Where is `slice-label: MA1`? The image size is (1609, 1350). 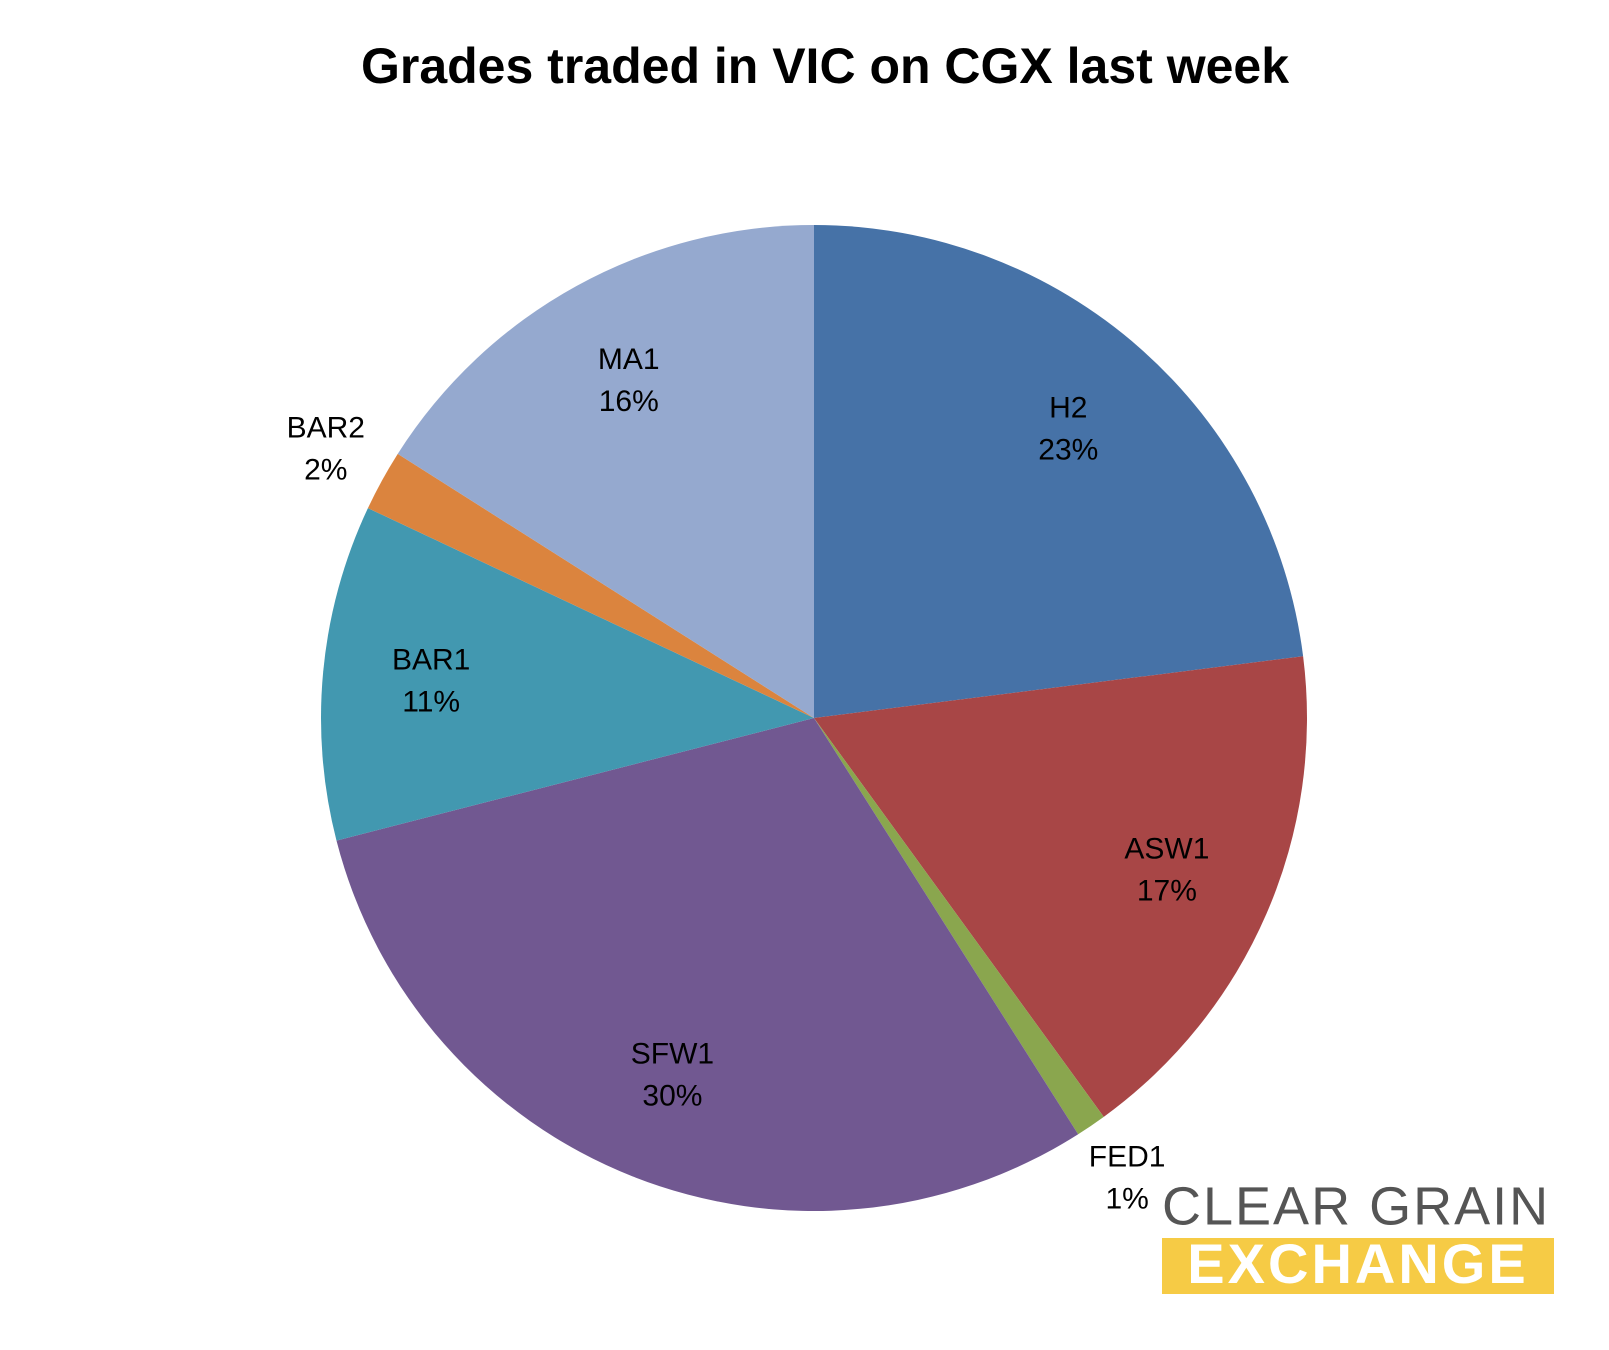
slice-label: MA1 is located at coordinates (629, 359).